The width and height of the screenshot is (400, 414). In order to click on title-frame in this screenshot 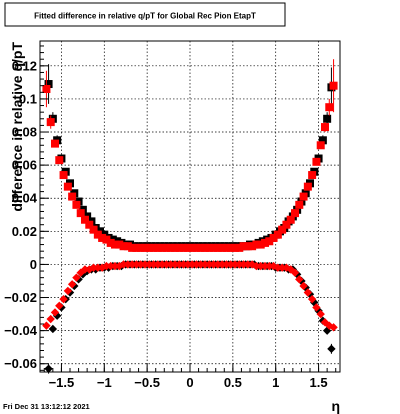, I will do `click(145, 14)`.